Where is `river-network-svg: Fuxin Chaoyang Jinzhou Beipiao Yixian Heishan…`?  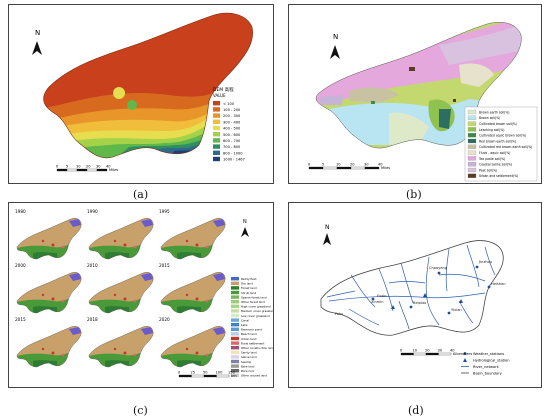
river-network-svg: Fuxin Chaoyang Jinzhou Beipiao Yixian Heishan… is located at coordinates (415, 300).